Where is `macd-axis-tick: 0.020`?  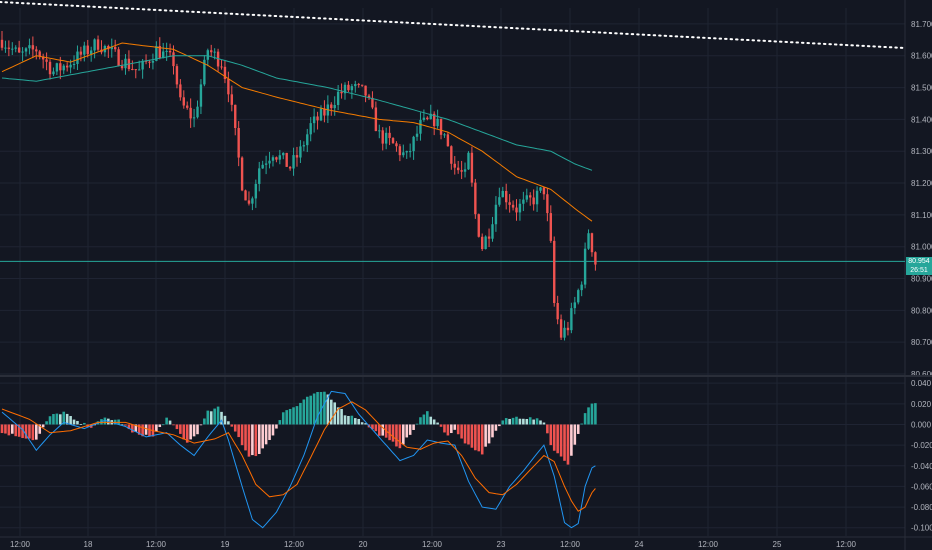 macd-axis-tick: 0.020 is located at coordinates (921, 404).